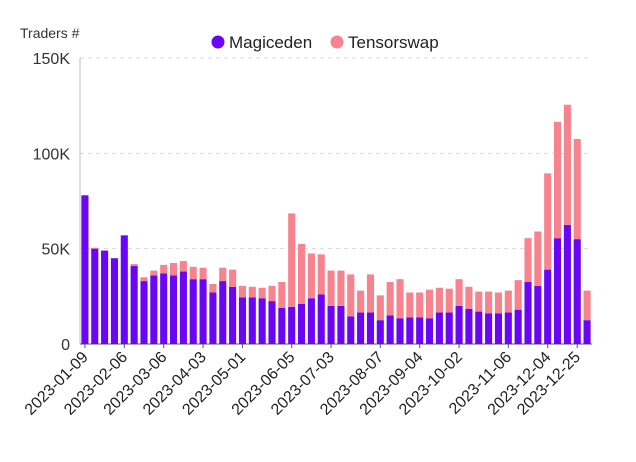 The height and width of the screenshot is (462, 636). Describe the element at coordinates (262, 42) in the screenshot. I see `legend-item-magiceden: Magiceden` at that location.